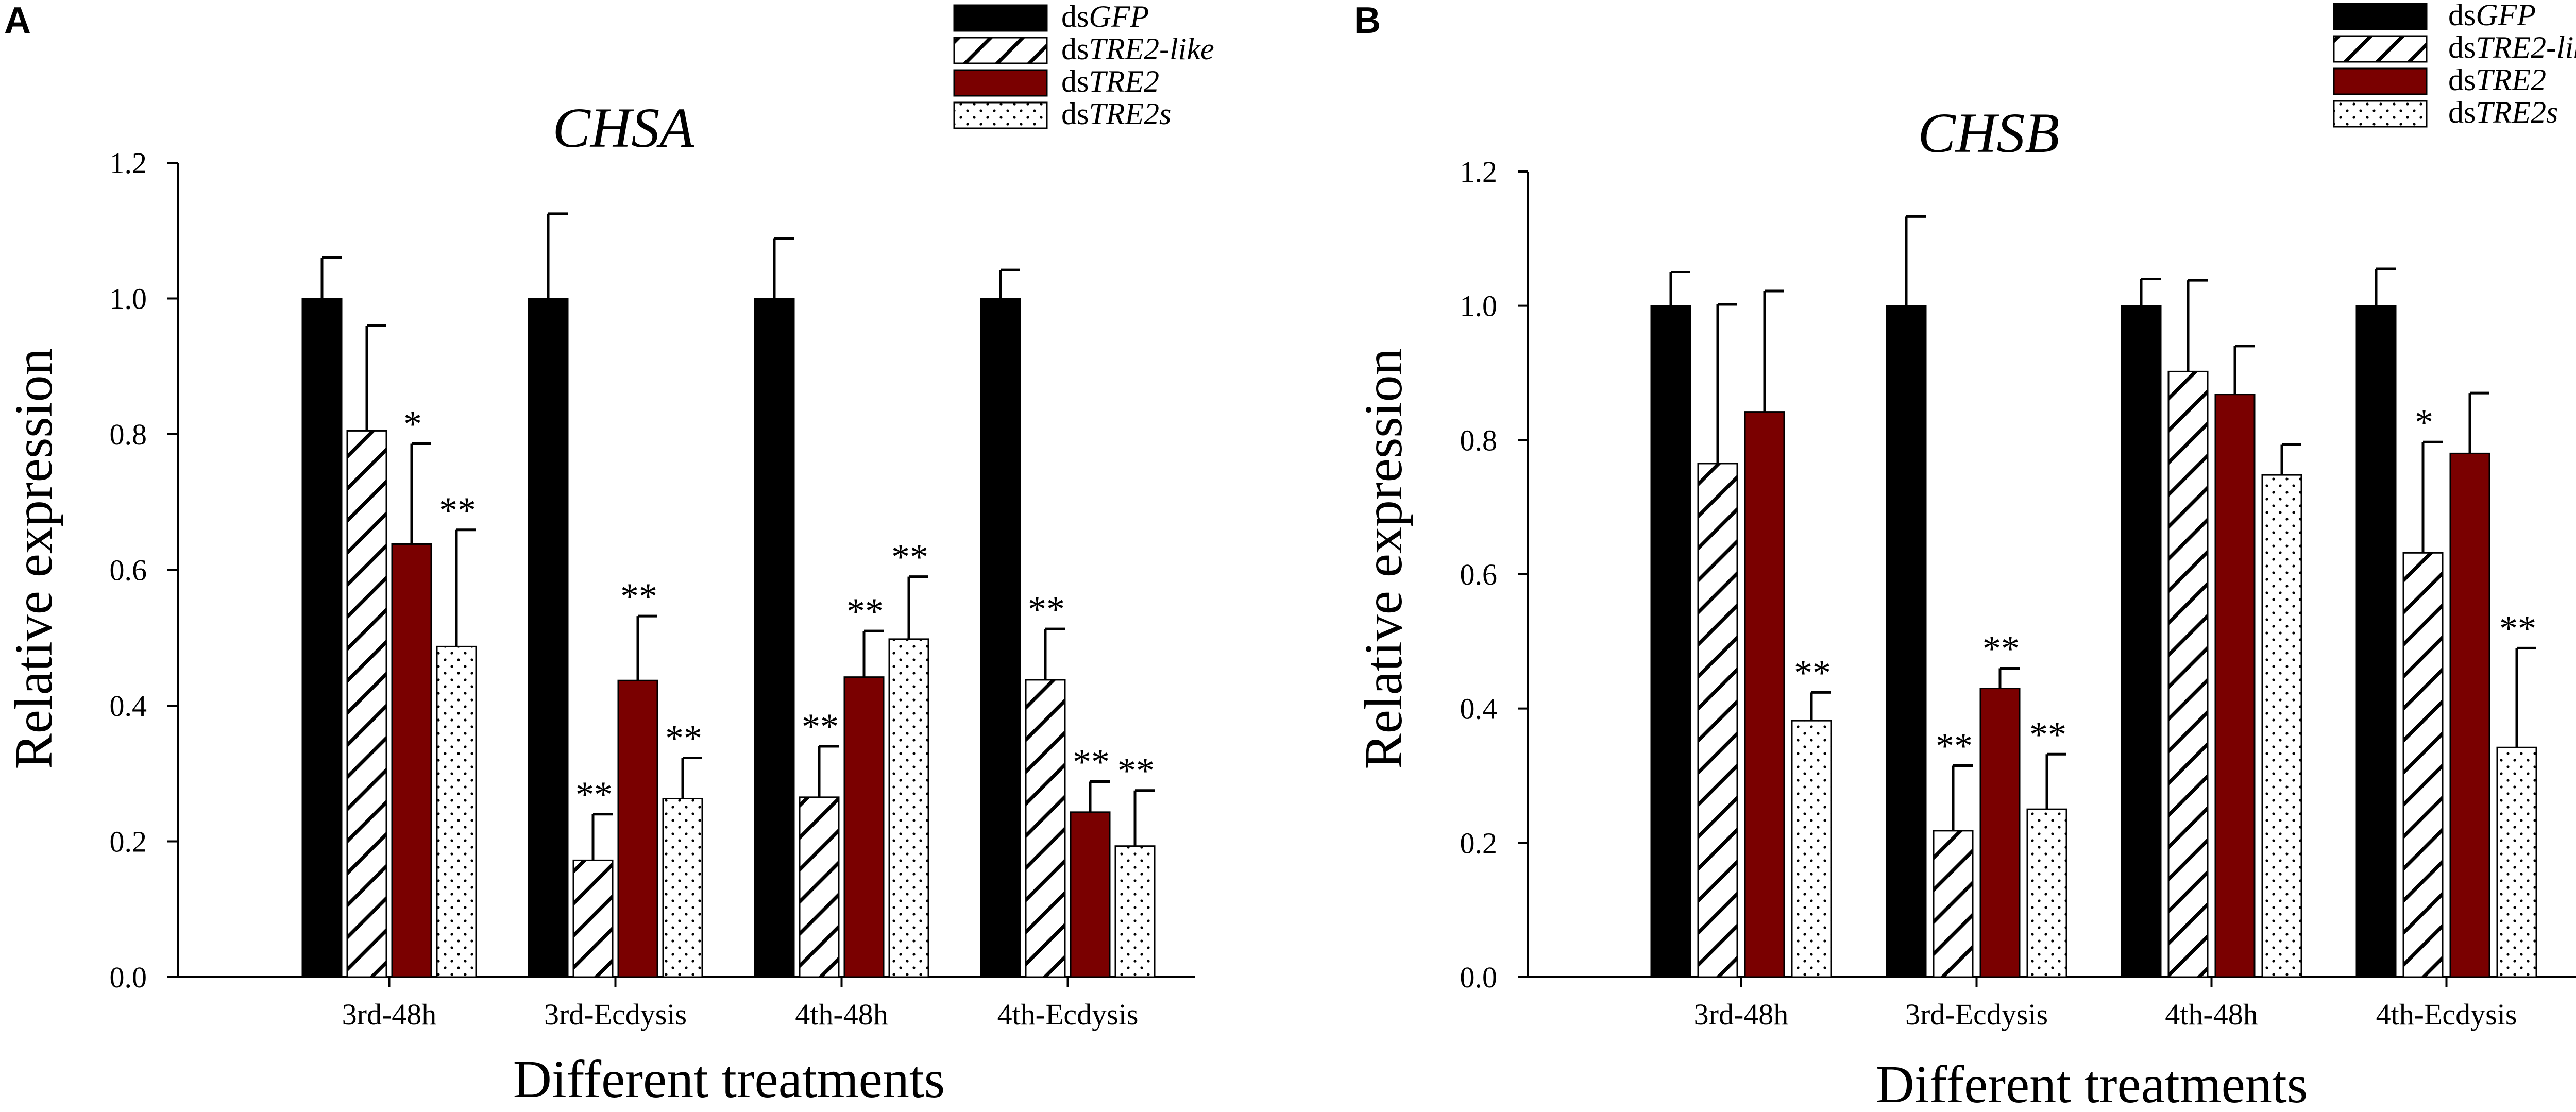 The width and height of the screenshot is (2576, 1112). What do you see at coordinates (128, 163) in the screenshot?
I see `y-tick-label: 1.2` at bounding box center [128, 163].